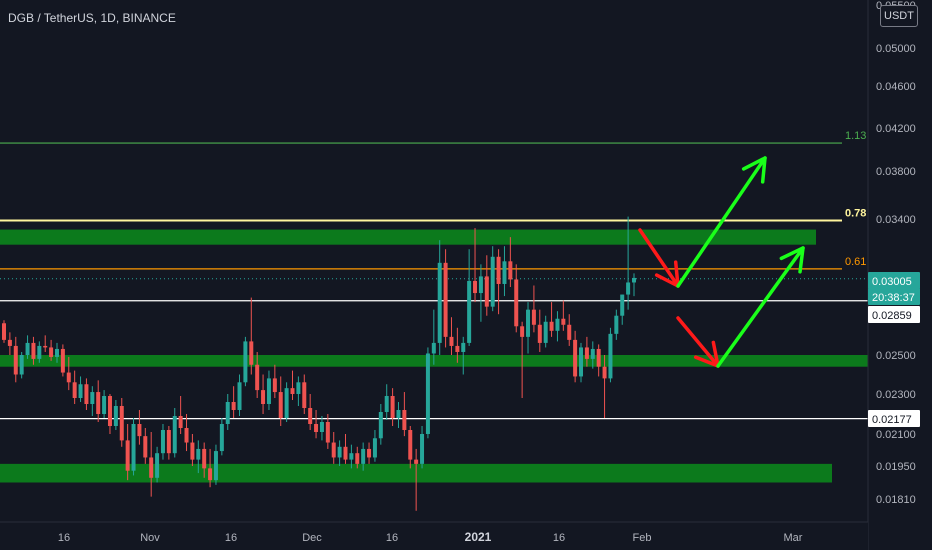  What do you see at coordinates (478, 537) in the screenshot?
I see `time-tick-label: 2021` at bounding box center [478, 537].